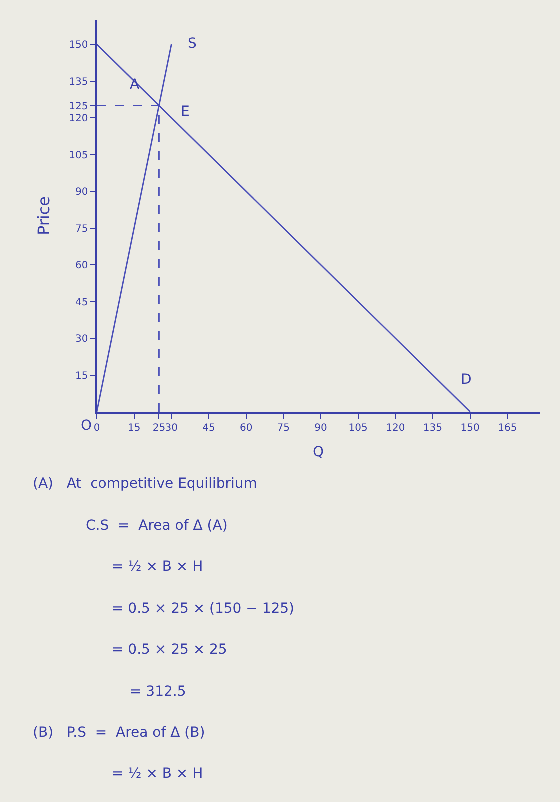 Image resolution: width=560 pixels, height=802 pixels. Describe the element at coordinates (158, 692) in the screenshot. I see `text: = 312.5` at that location.